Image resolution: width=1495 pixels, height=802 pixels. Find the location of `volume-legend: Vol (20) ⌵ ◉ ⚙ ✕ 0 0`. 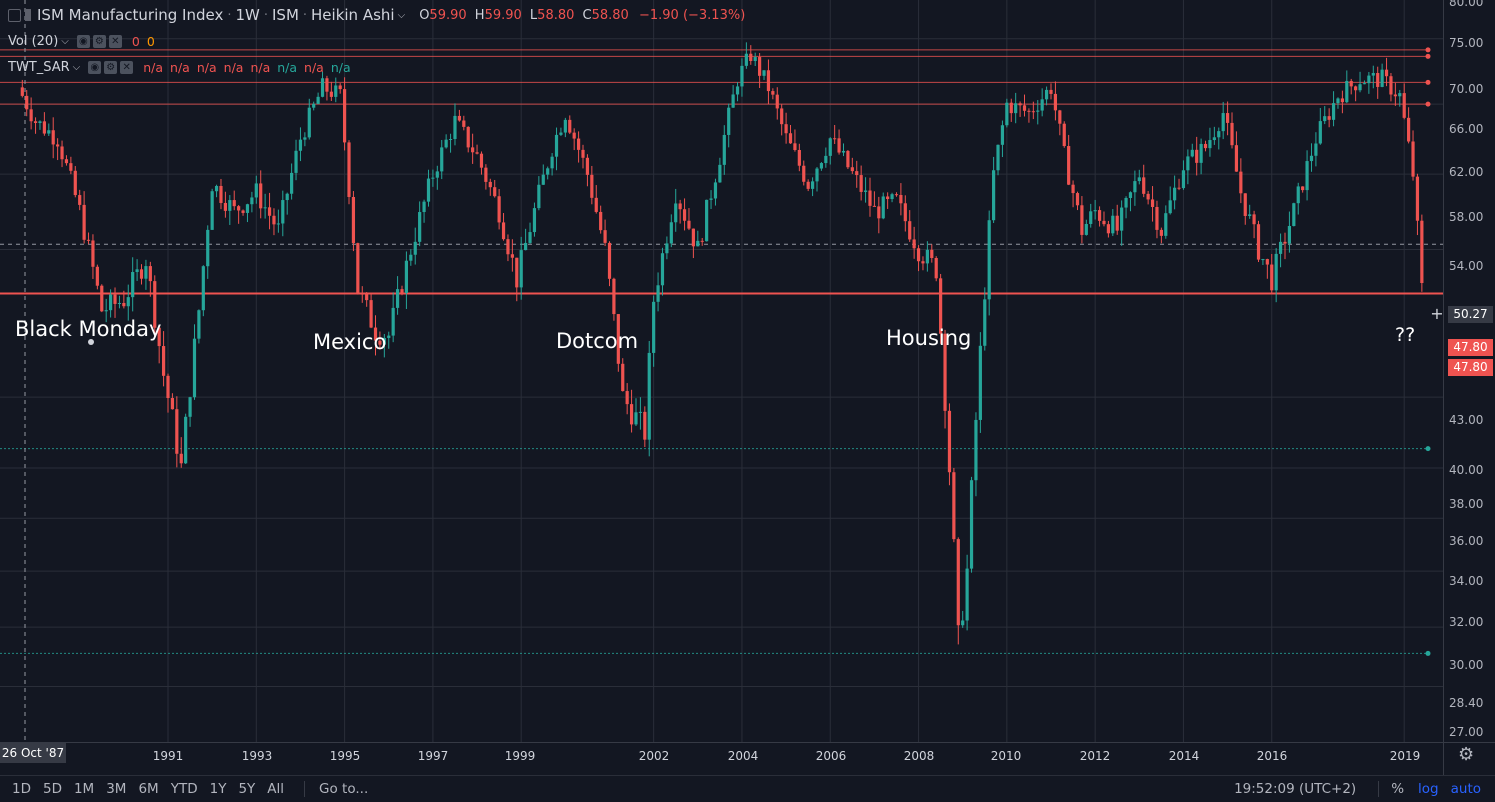

volume-legend: Vol (20) ⌵ ◉ ⚙ ✕ 0 0 is located at coordinates (81, 41).